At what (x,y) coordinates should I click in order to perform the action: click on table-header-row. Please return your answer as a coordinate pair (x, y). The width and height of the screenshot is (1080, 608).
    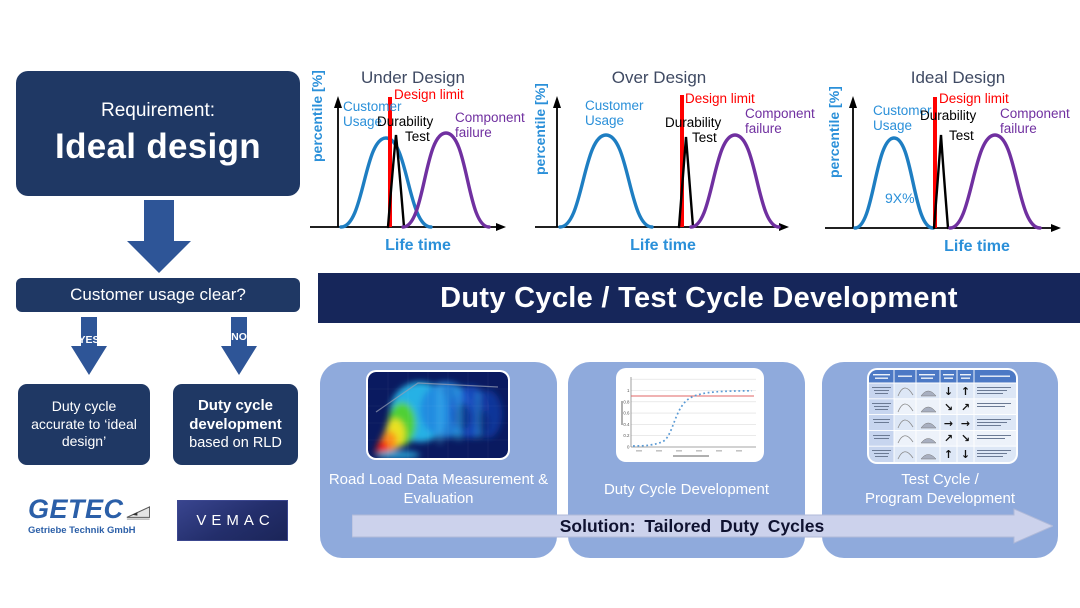
    Looking at the image, I should click on (942, 376).